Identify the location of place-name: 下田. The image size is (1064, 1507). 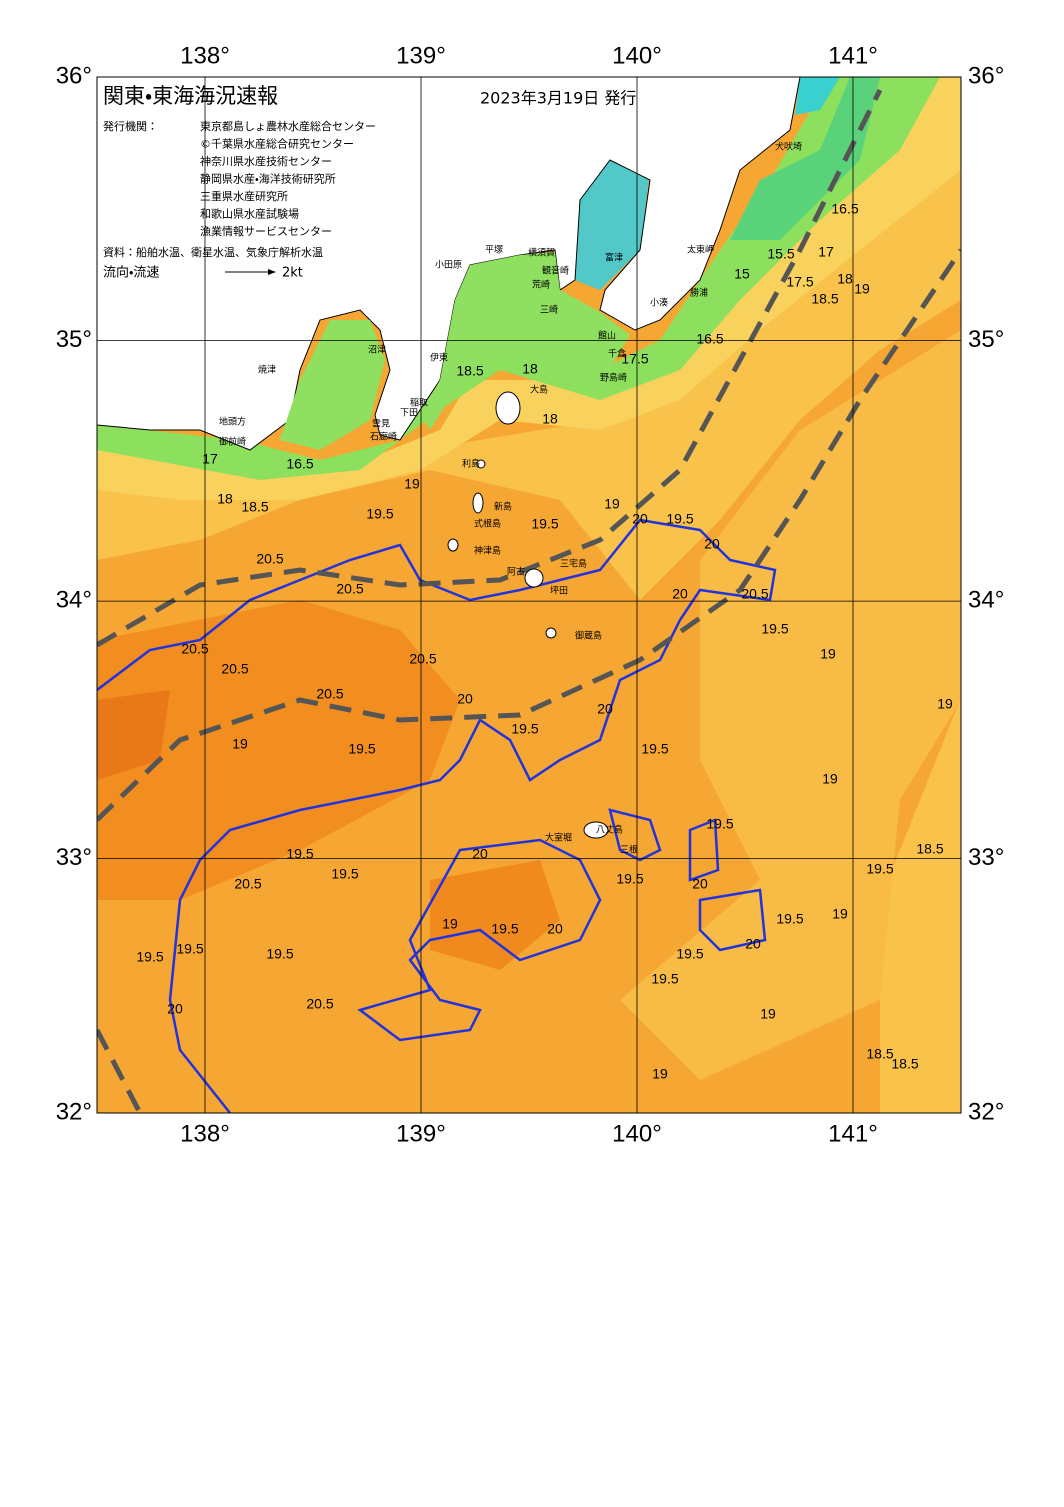
(409, 413).